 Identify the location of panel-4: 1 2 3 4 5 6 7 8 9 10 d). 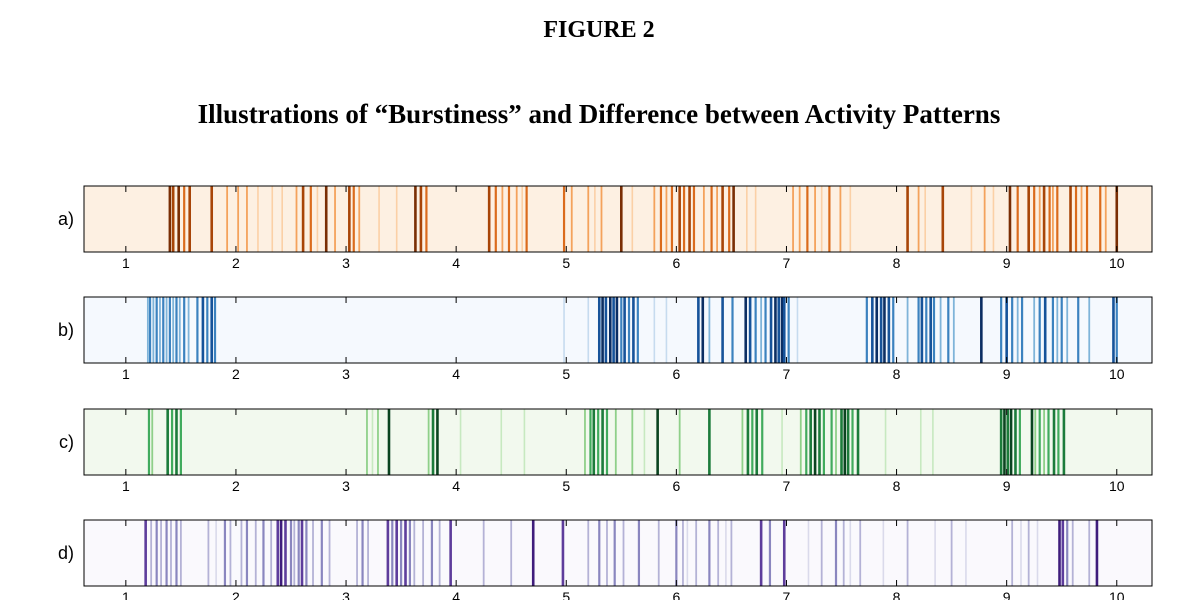
(605, 559).